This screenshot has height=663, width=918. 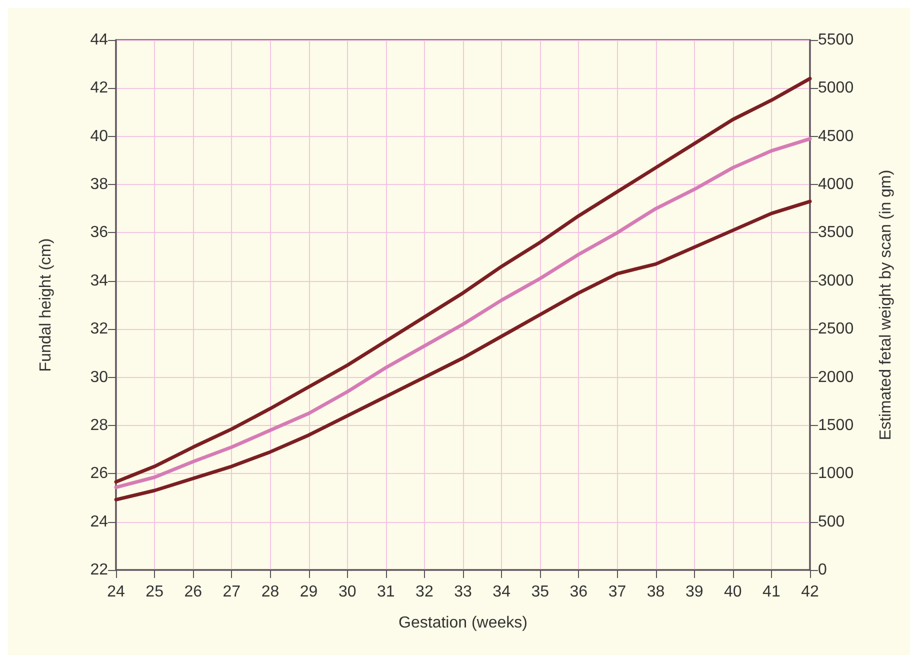 What do you see at coordinates (99, 136) in the screenshot?
I see `y-tick-label: 40` at bounding box center [99, 136].